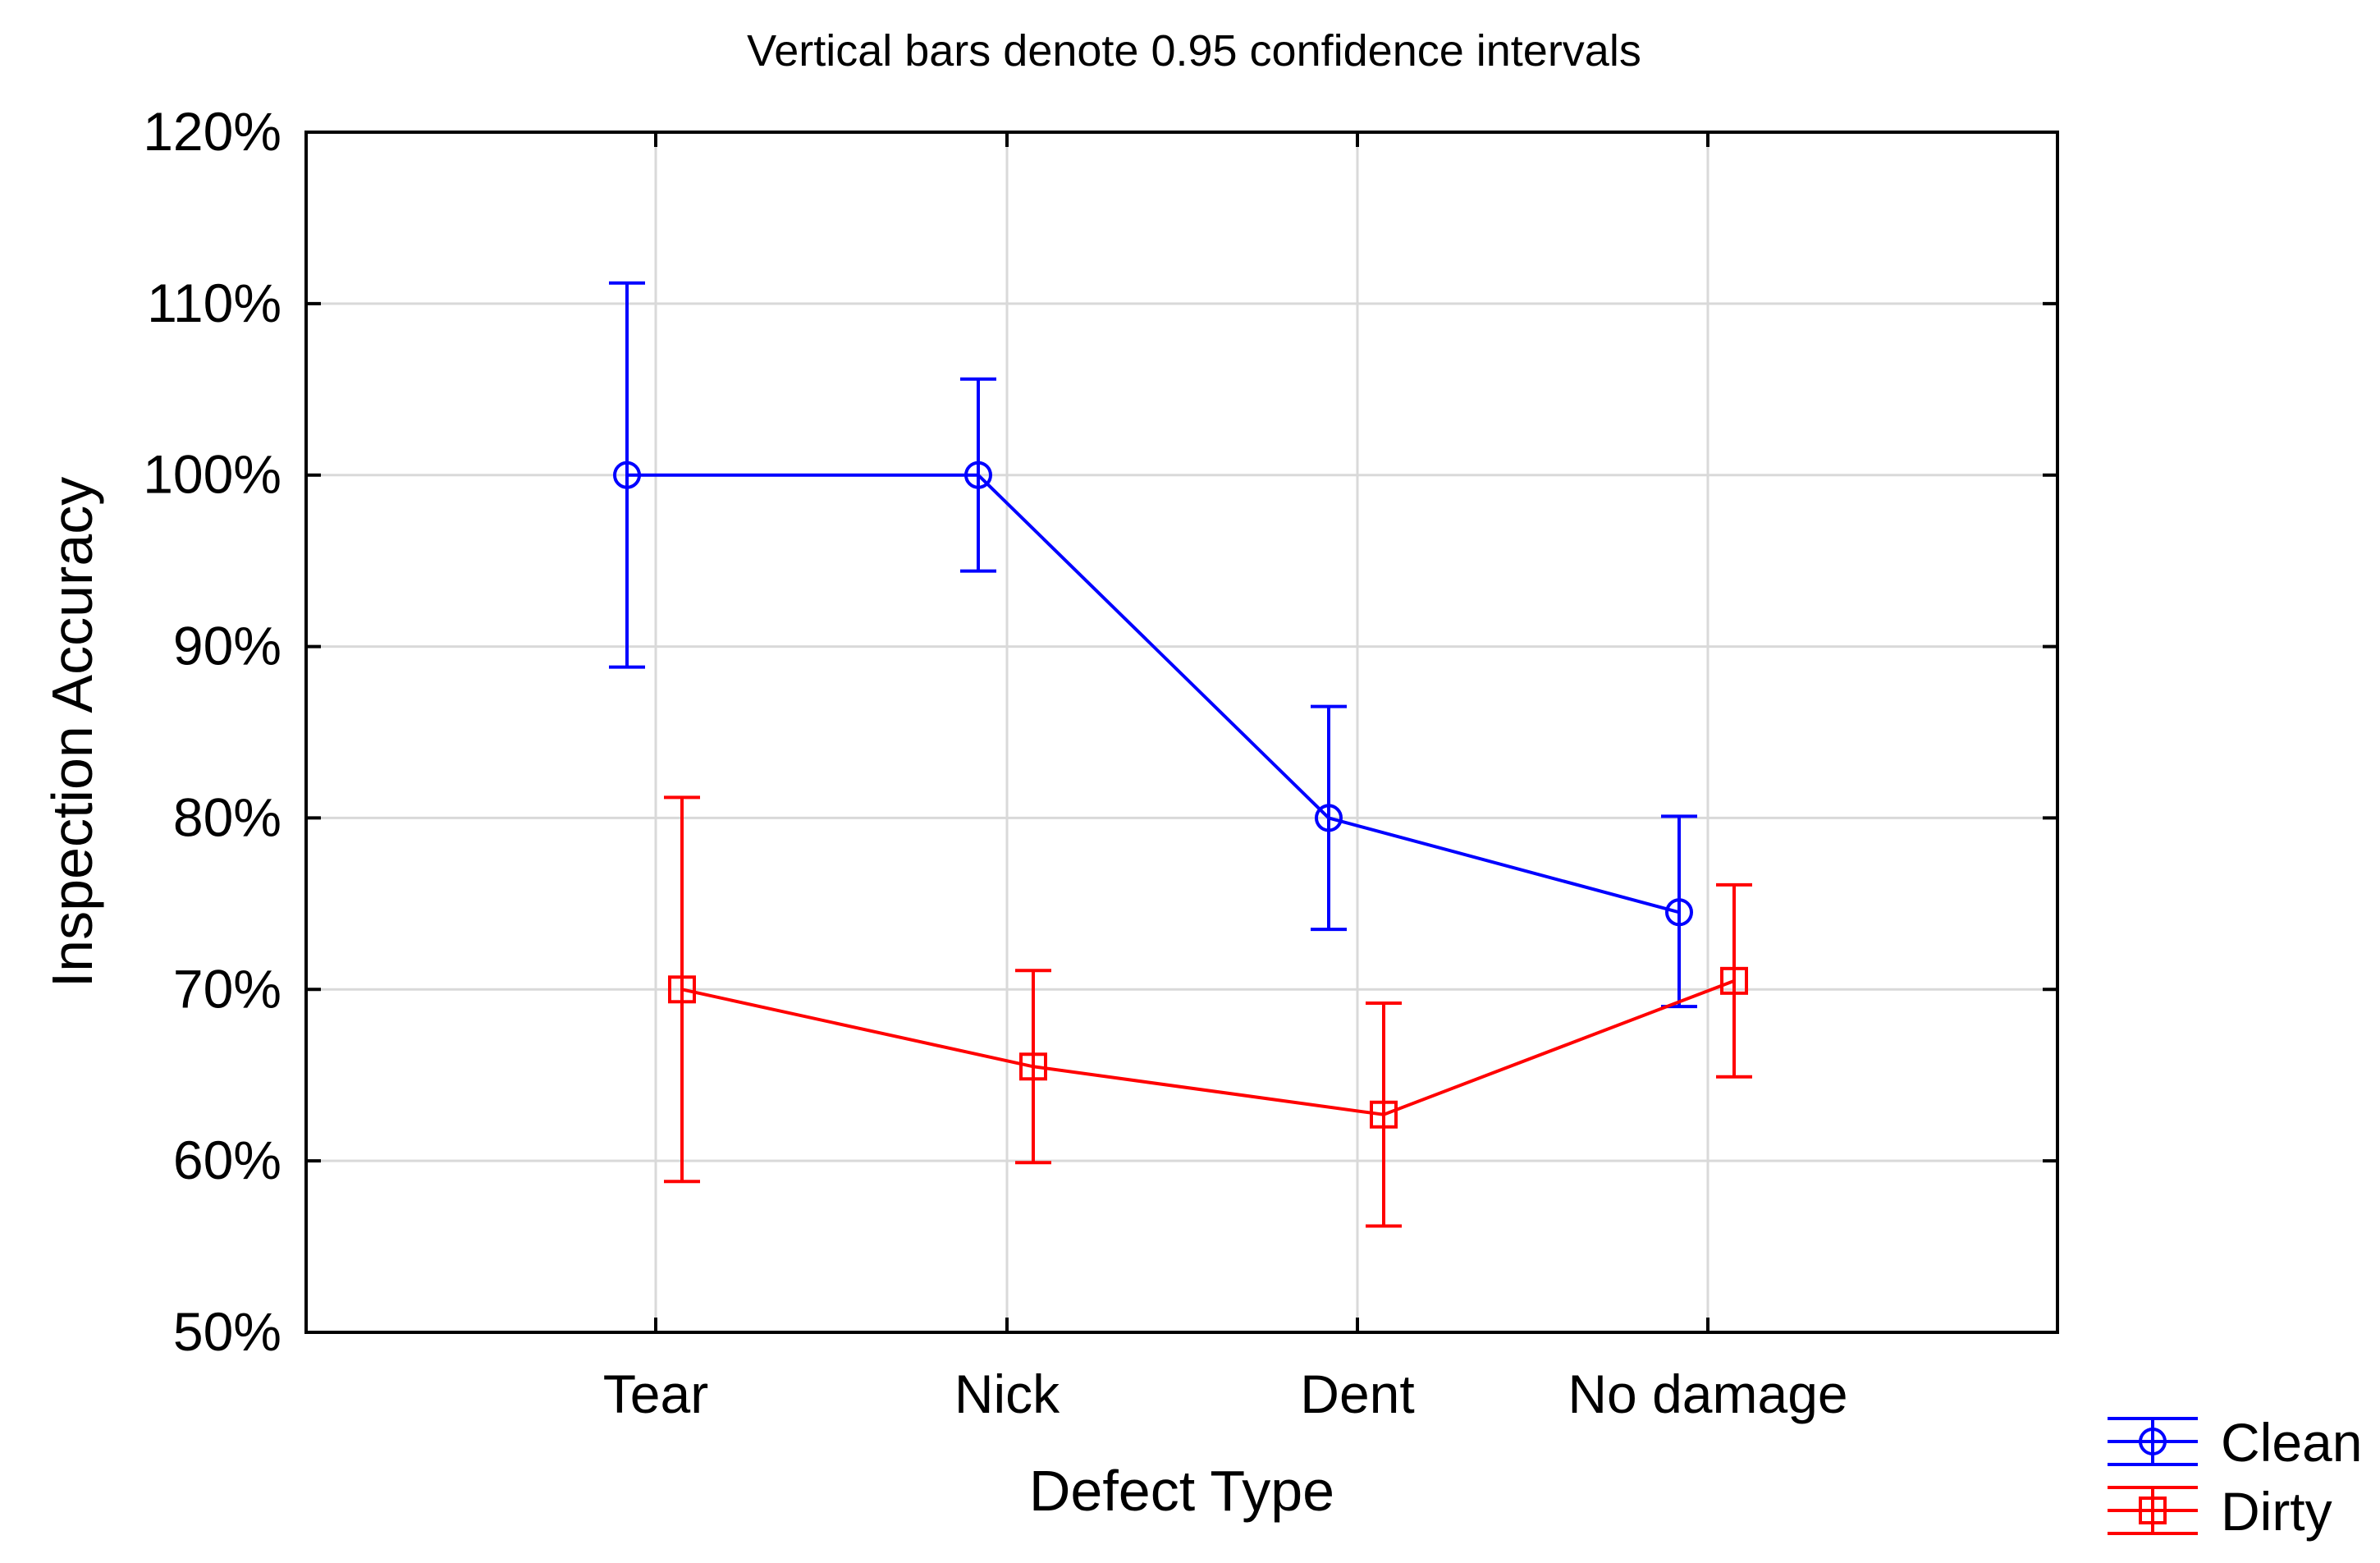 This screenshot has height=1563, width=2380. I want to click on x-axis-title: Defect Type, so click(1181, 1491).